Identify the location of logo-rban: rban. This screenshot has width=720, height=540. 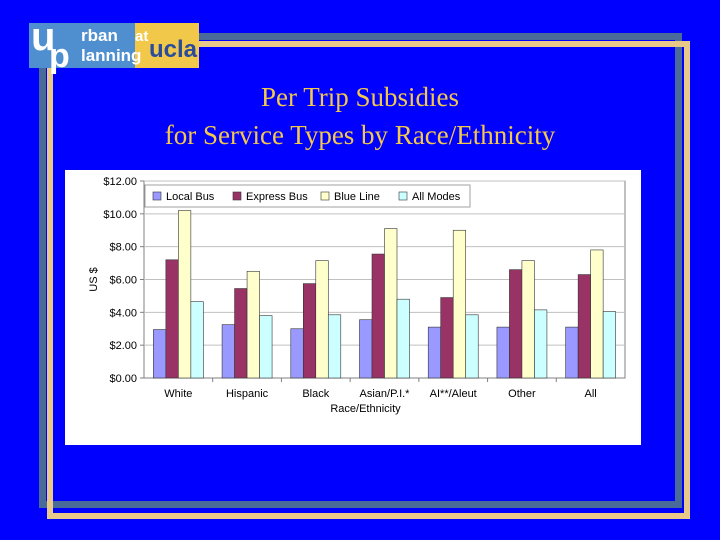
(99, 35).